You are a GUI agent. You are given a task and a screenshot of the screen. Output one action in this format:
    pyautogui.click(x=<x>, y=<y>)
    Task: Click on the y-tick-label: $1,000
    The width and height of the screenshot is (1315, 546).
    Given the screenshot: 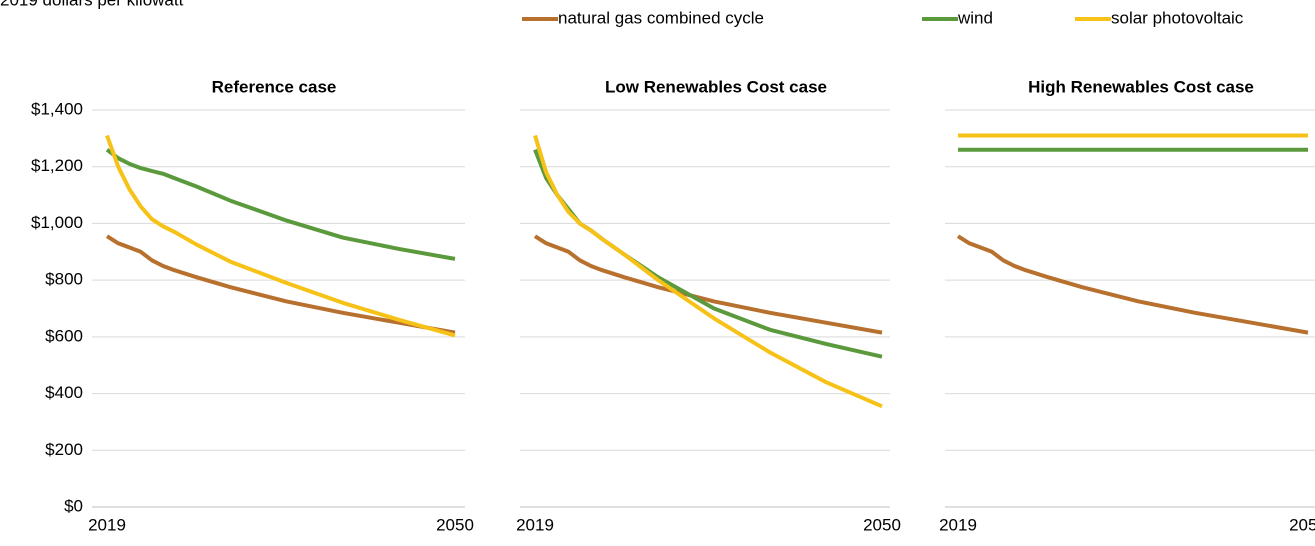 What is the action you would take?
    pyautogui.click(x=57, y=222)
    